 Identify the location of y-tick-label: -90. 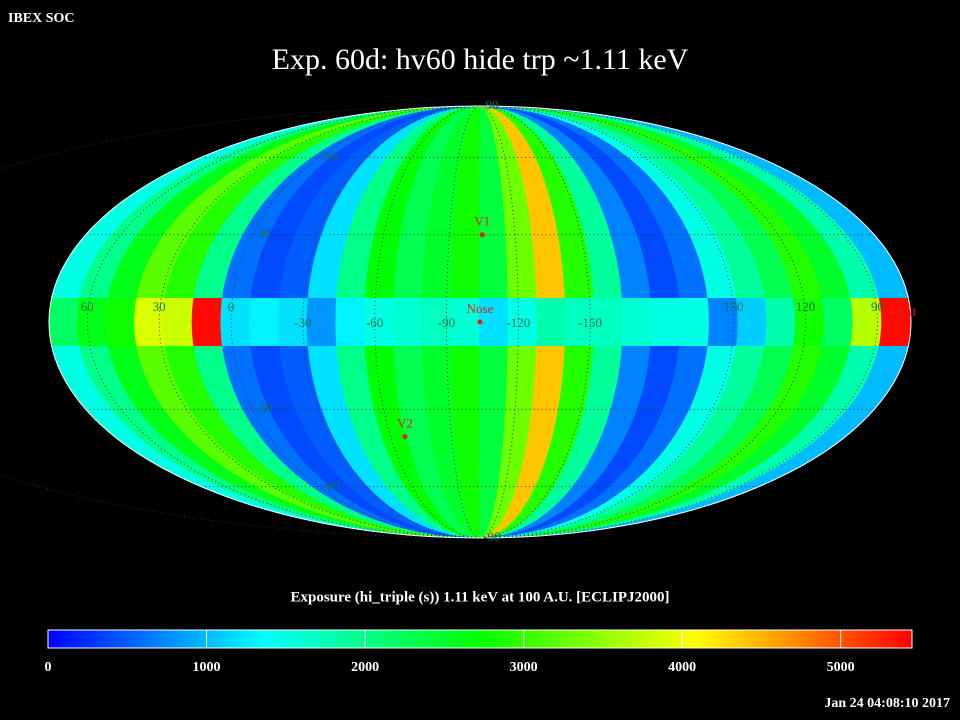
(491, 536).